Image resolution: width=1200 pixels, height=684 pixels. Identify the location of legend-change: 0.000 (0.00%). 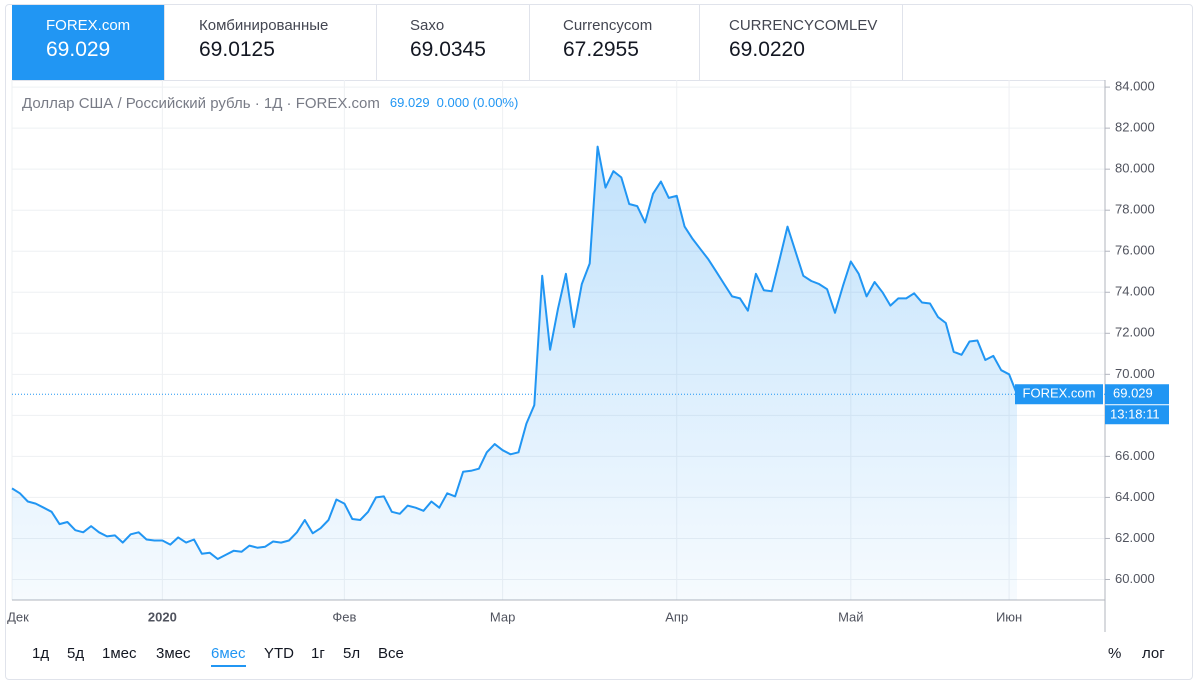
(478, 102).